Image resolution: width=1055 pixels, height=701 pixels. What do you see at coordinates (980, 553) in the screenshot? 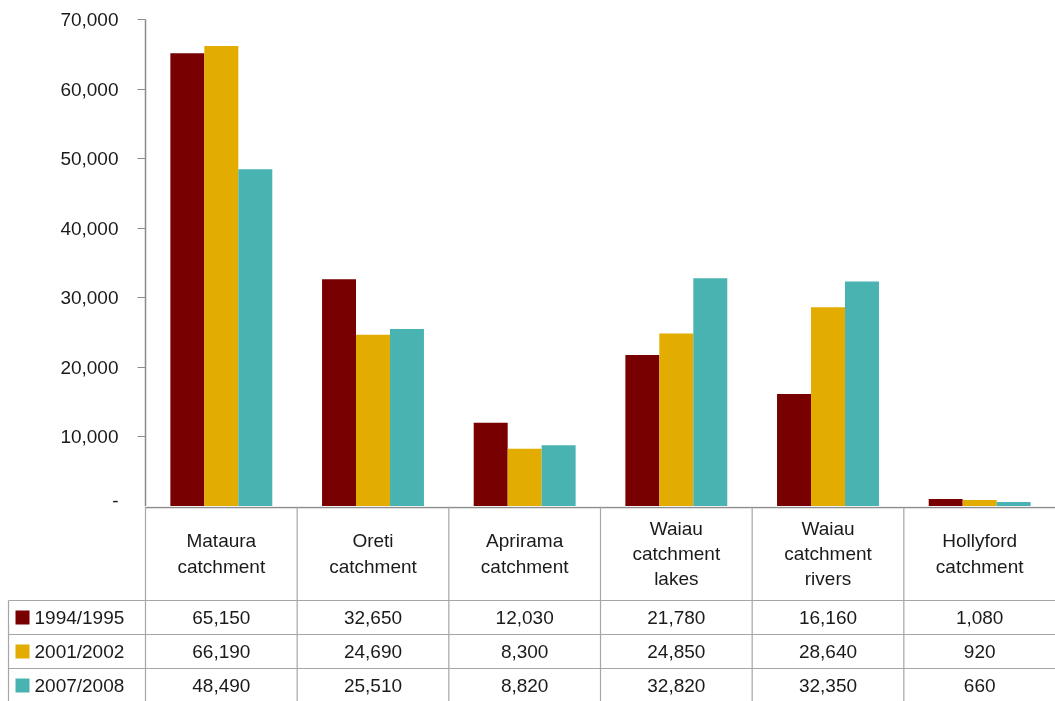
I see `x-tick-label: Hollyford catchment` at bounding box center [980, 553].